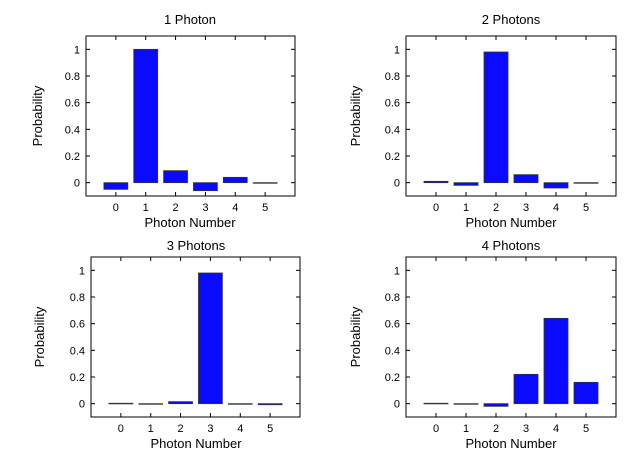 This screenshot has width=626, height=454. I want to click on chart-title: 4 Photons, so click(511, 245).